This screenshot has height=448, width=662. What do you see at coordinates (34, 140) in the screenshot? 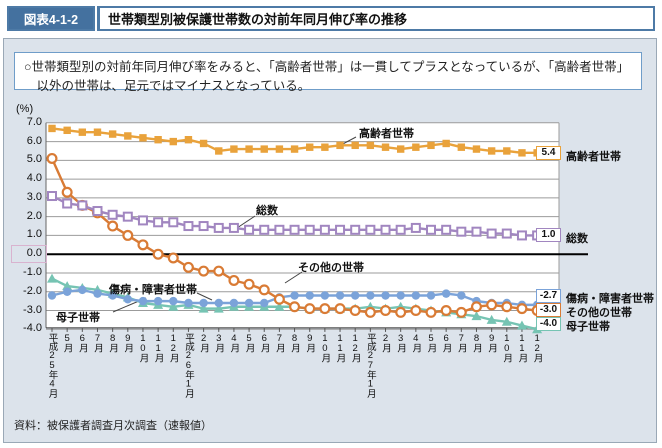
I see `y-axis-label: 6.0` at bounding box center [34, 140].